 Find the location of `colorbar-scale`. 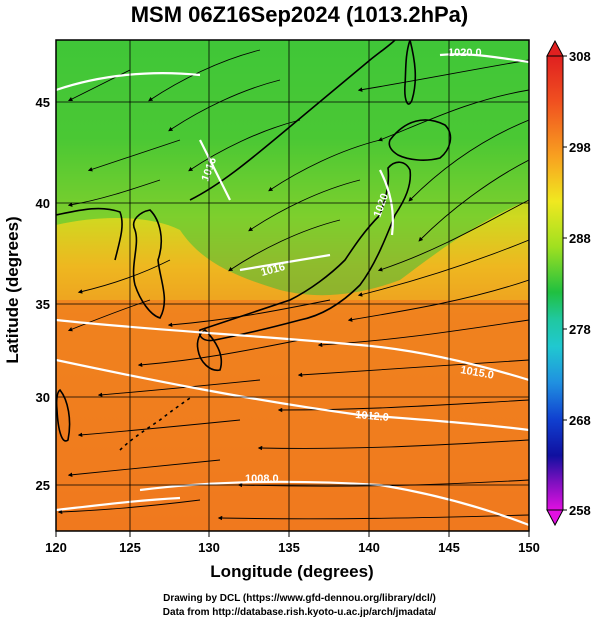

colorbar-scale is located at coordinates (555, 283).